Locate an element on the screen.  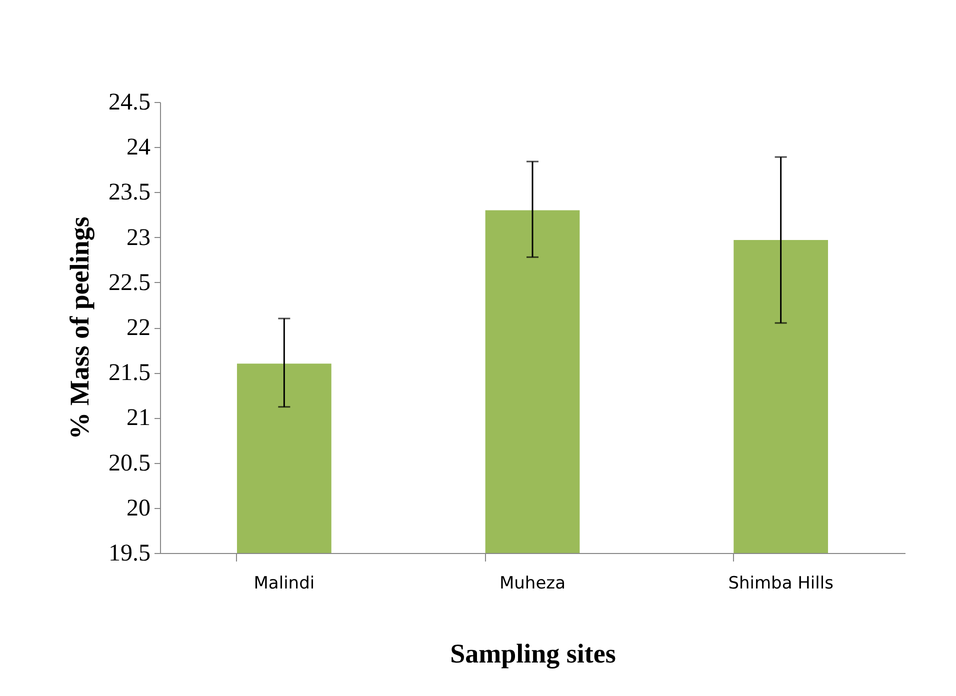
y-tick-label: 19.5 is located at coordinates (129, 553).